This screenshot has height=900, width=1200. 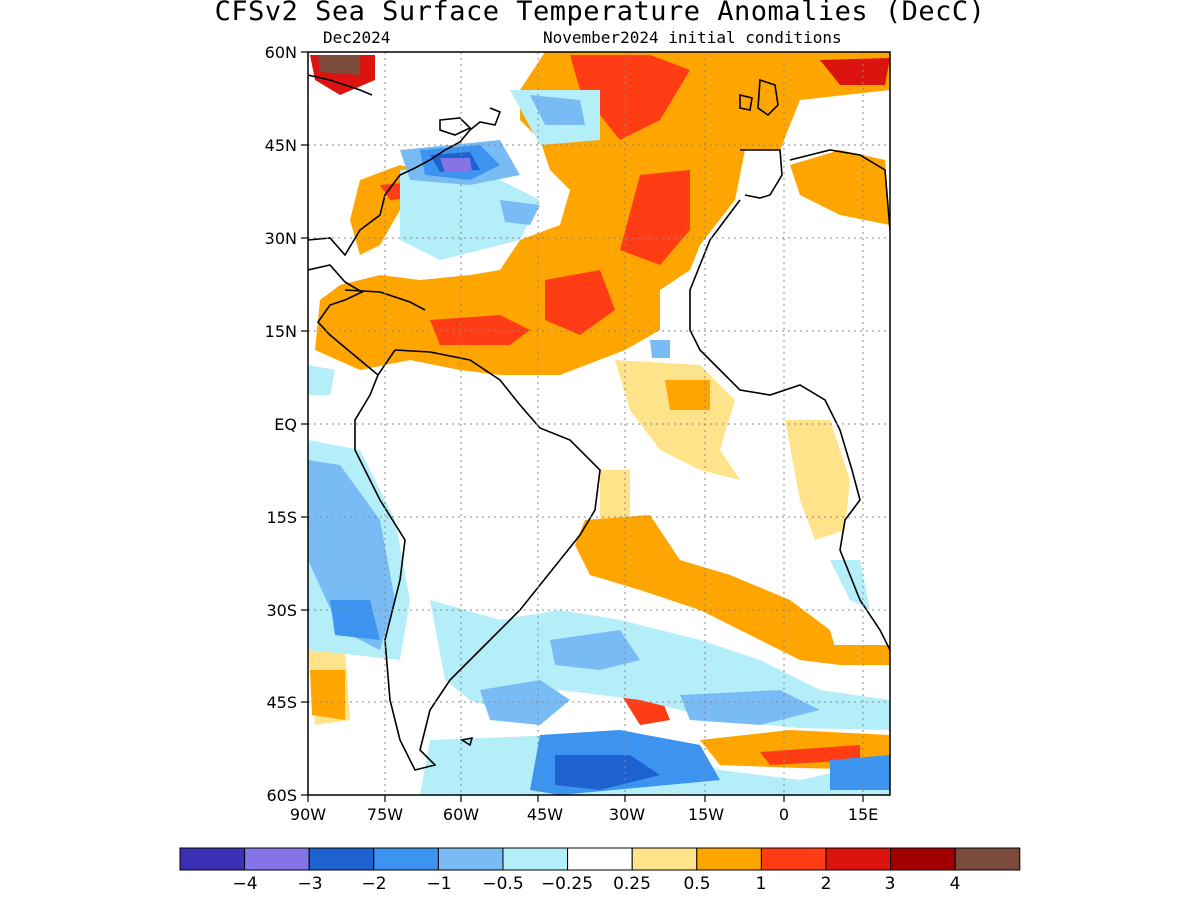 What do you see at coordinates (281, 517) in the screenshot?
I see `lat-label: 15S` at bounding box center [281, 517].